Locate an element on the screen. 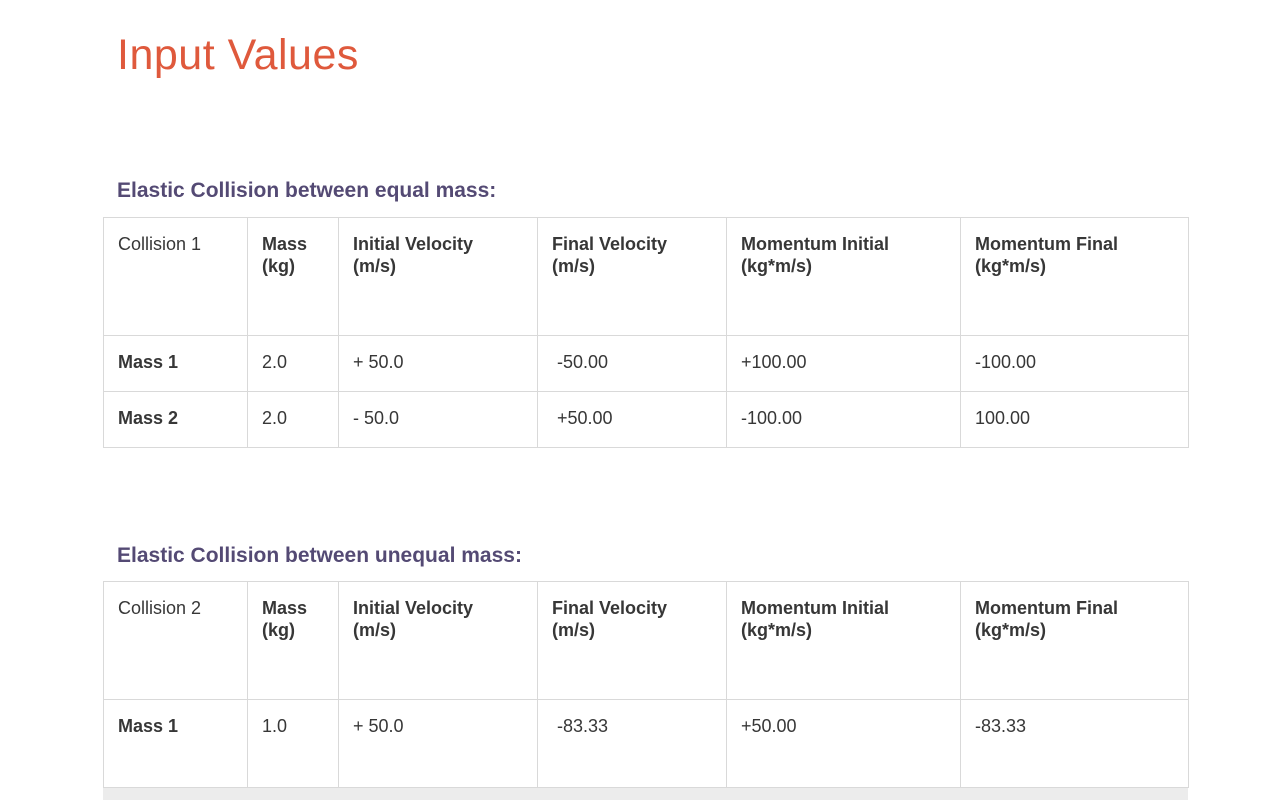 This screenshot has width=1280, height=800. final-velocity-value: +50.00 is located at coordinates (632, 419).